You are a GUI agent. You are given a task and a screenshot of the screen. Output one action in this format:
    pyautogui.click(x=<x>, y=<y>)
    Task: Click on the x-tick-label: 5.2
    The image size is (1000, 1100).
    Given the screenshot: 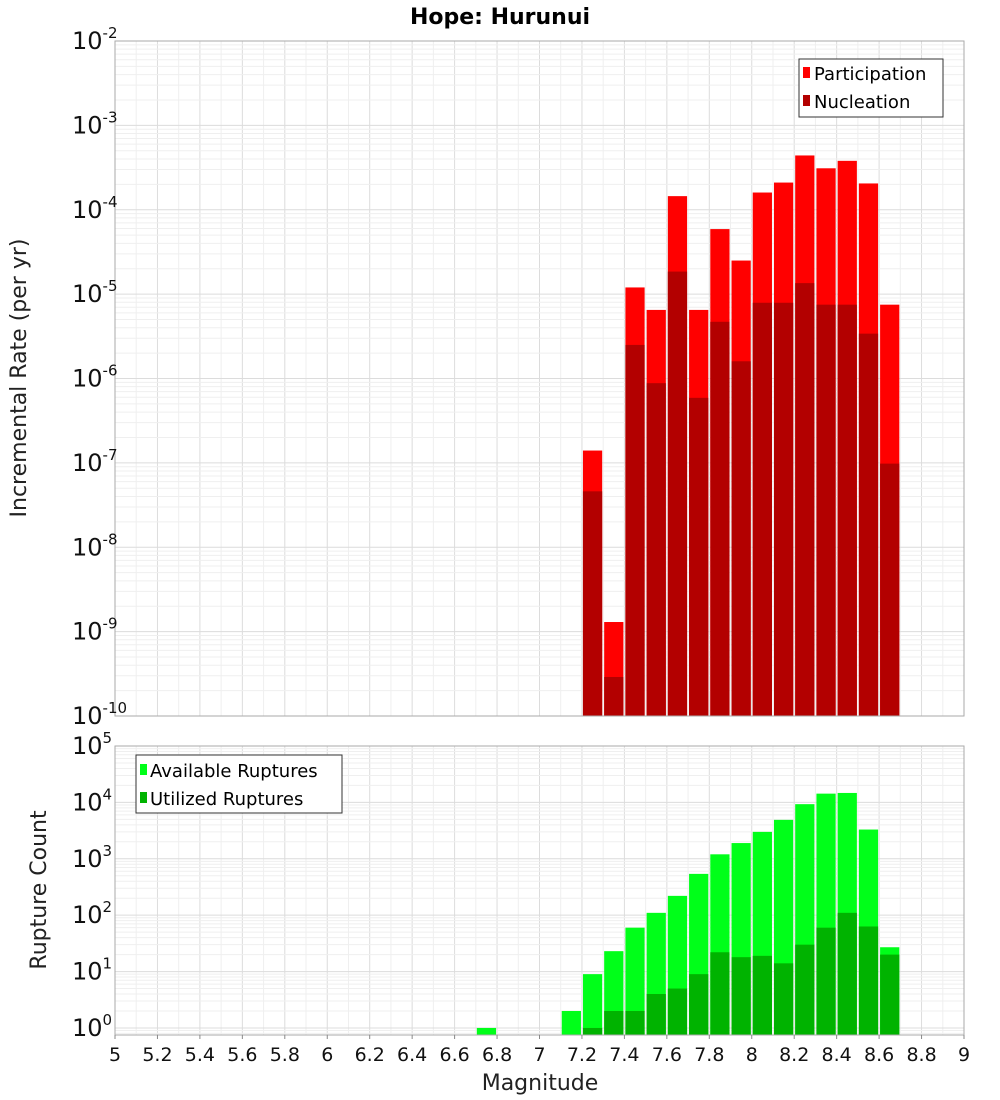 What is the action you would take?
    pyautogui.click(x=157, y=1055)
    